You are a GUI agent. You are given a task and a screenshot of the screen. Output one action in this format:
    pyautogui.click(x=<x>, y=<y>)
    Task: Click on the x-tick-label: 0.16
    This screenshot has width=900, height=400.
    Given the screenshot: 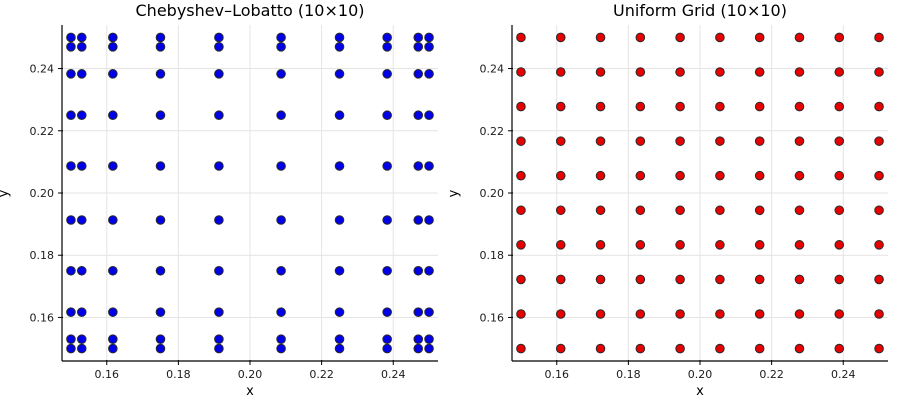 What is the action you would take?
    pyautogui.click(x=557, y=374)
    